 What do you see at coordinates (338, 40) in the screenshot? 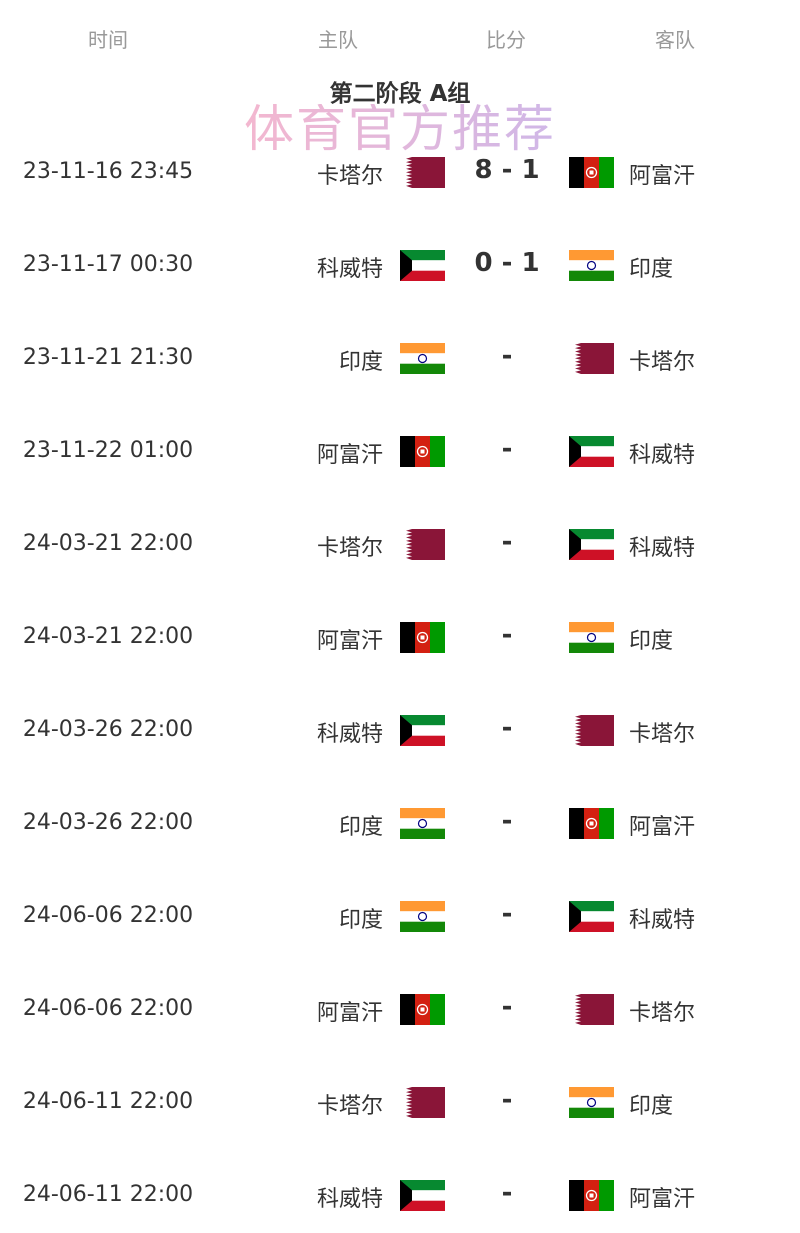
I see `header-home: 主队` at bounding box center [338, 40].